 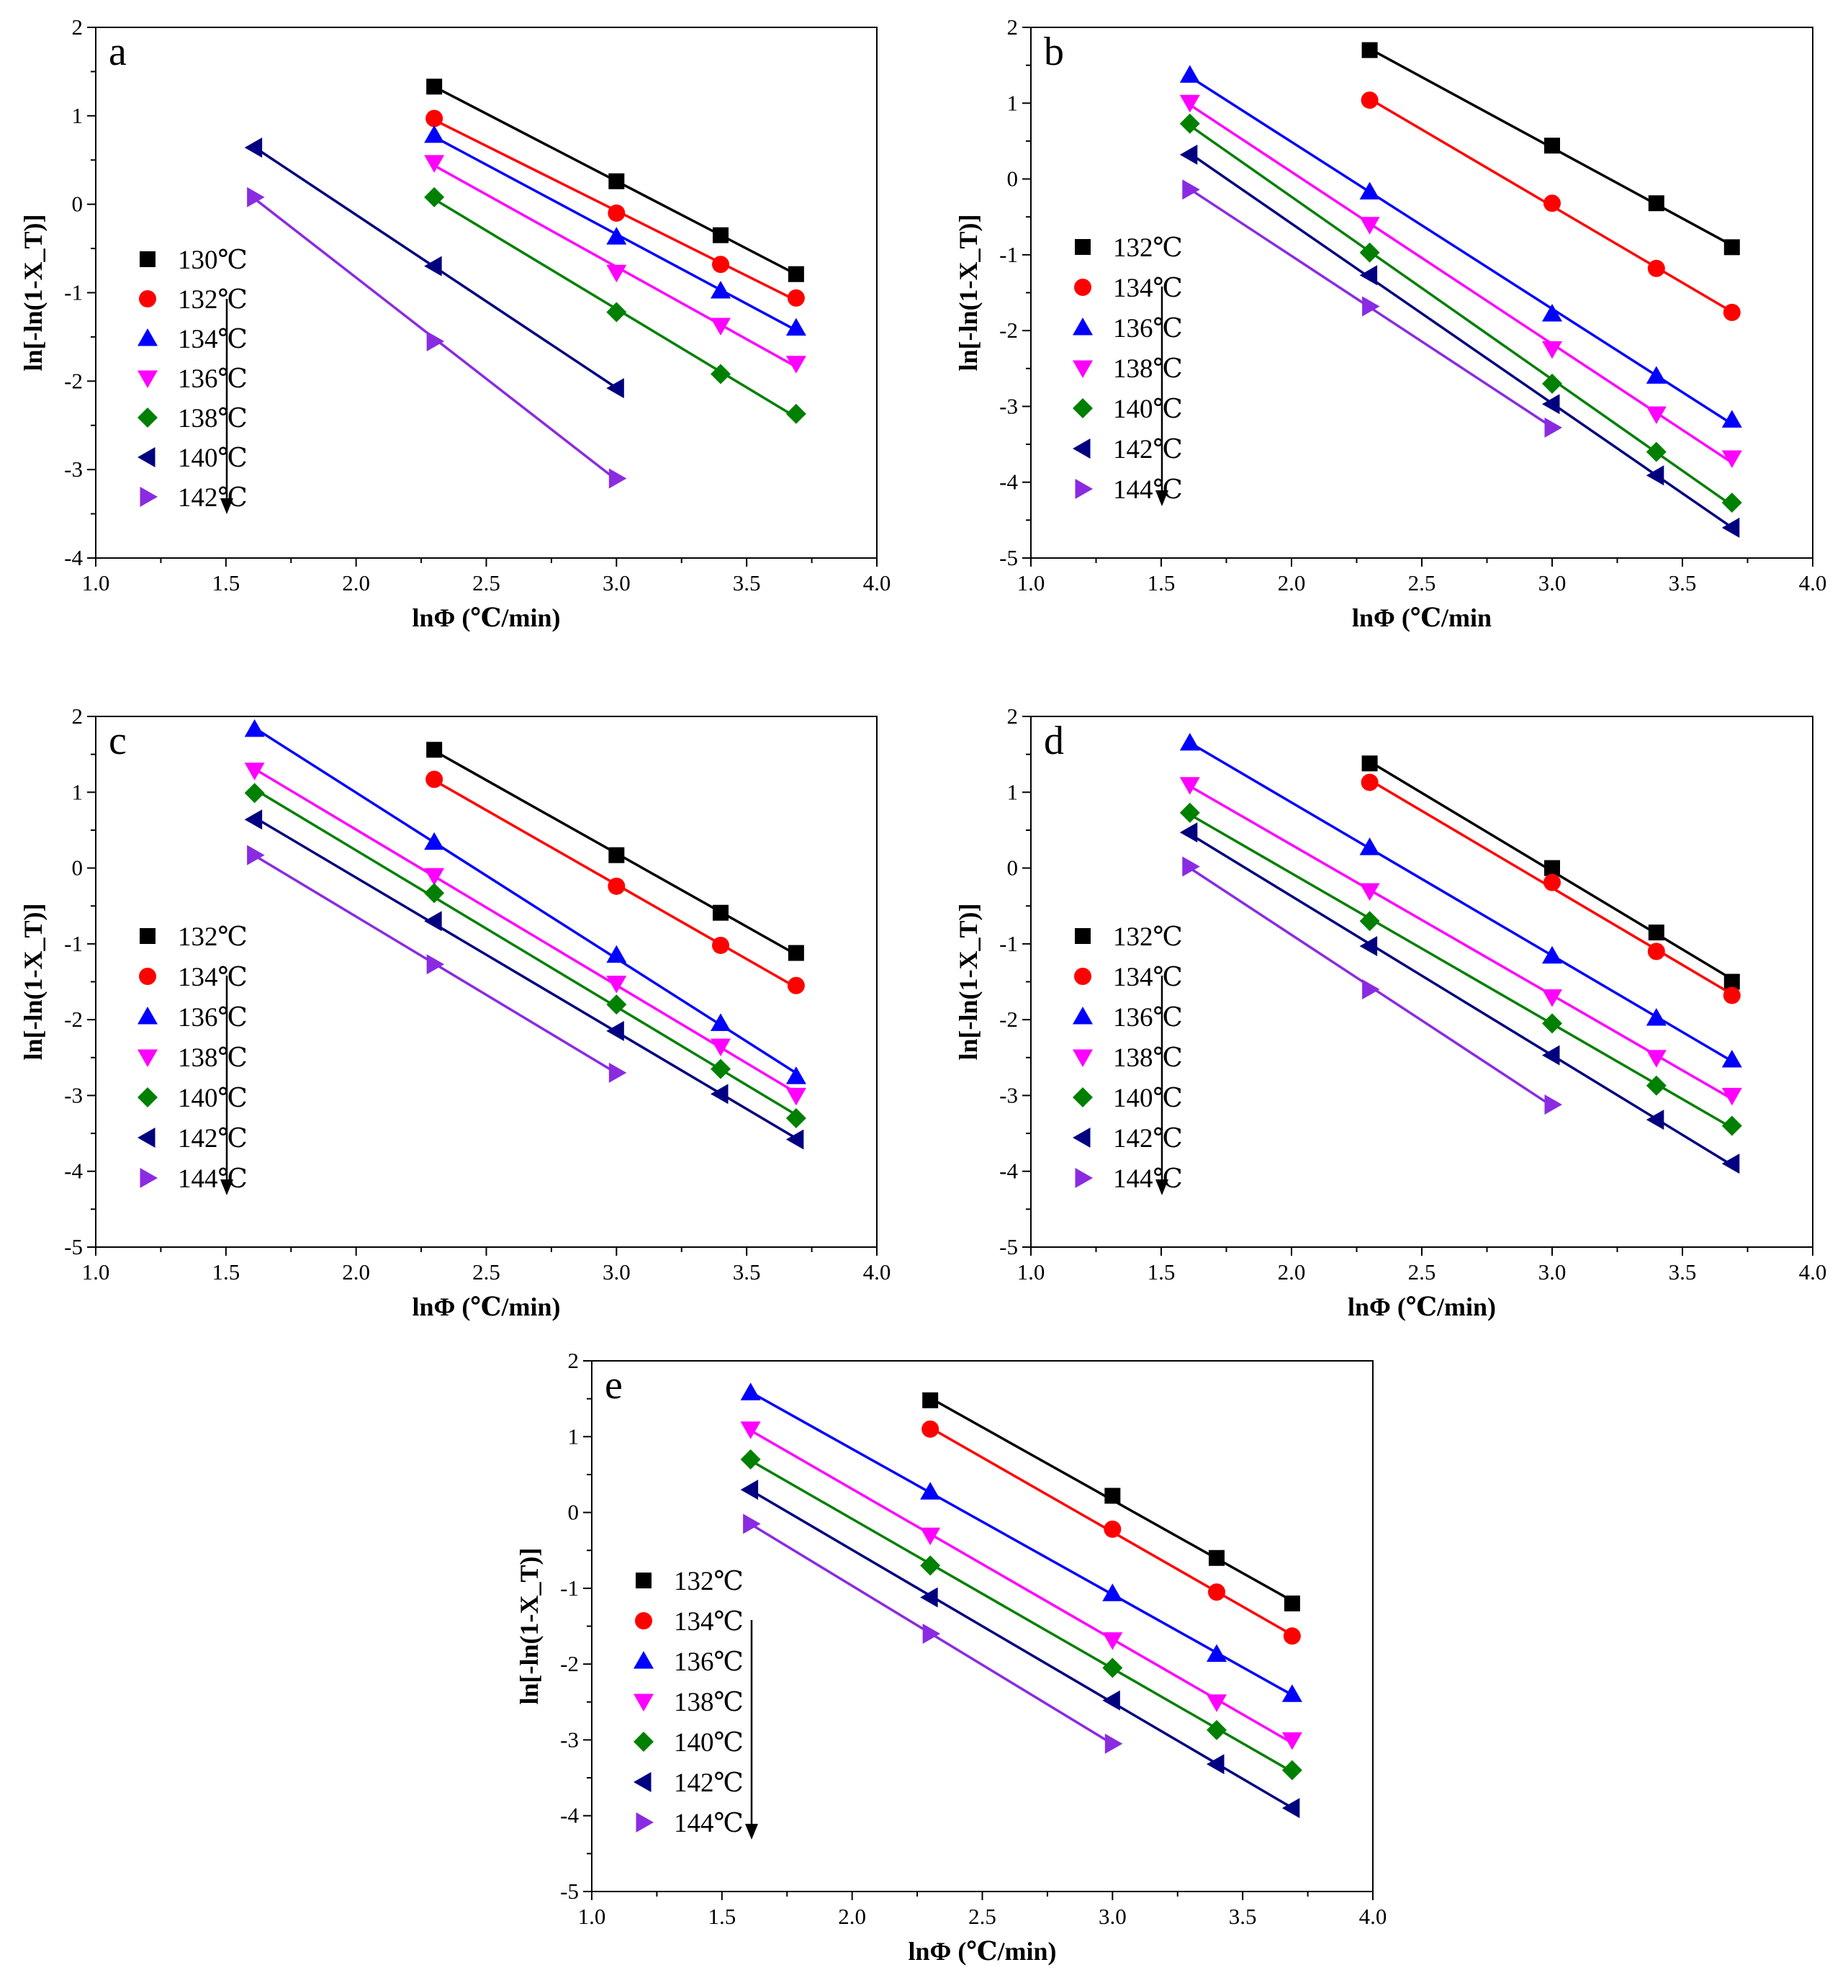 I want to click on series-138℃, so click(x=525, y=934).